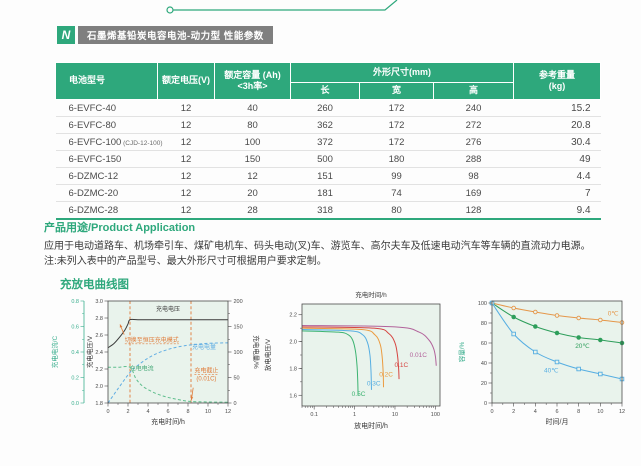 The height and width of the screenshot is (466, 641). Describe the element at coordinates (325, 125) in the screenshot. I see `cell-length: 362` at that location.